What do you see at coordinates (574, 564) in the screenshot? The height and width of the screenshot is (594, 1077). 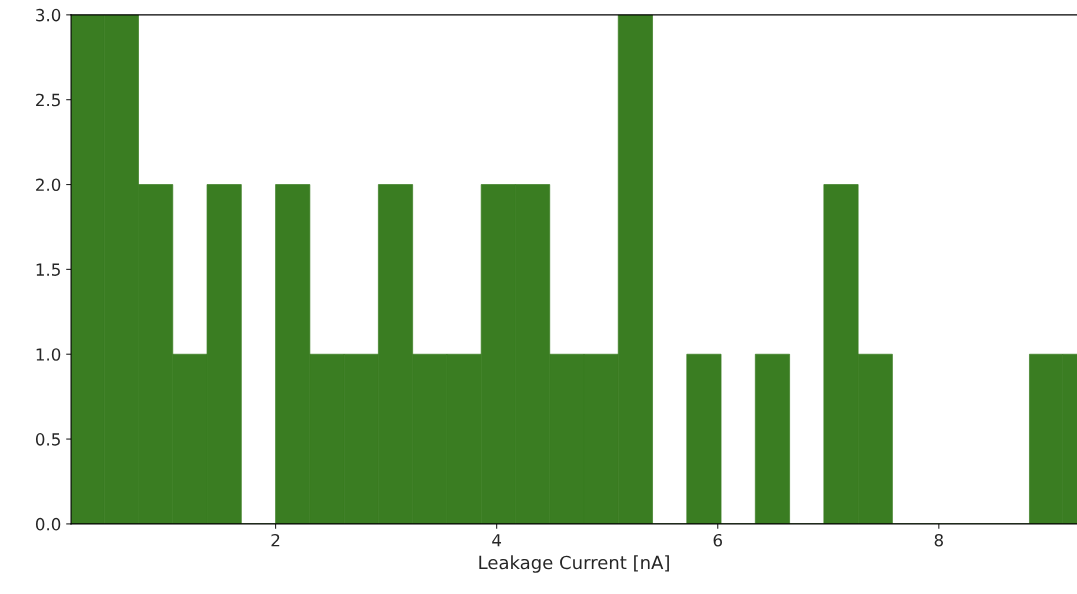 I see `x-axis-title: Leakage Current [nA]` at bounding box center [574, 564].